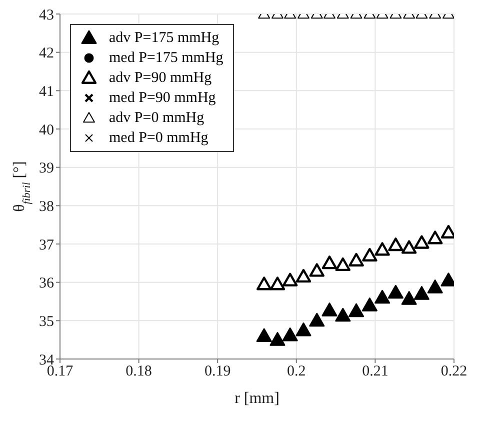 The height and width of the screenshot is (421, 480). Describe the element at coordinates (164, 38) in the screenshot. I see `legend-label: adv P=175 mmHg` at that location.